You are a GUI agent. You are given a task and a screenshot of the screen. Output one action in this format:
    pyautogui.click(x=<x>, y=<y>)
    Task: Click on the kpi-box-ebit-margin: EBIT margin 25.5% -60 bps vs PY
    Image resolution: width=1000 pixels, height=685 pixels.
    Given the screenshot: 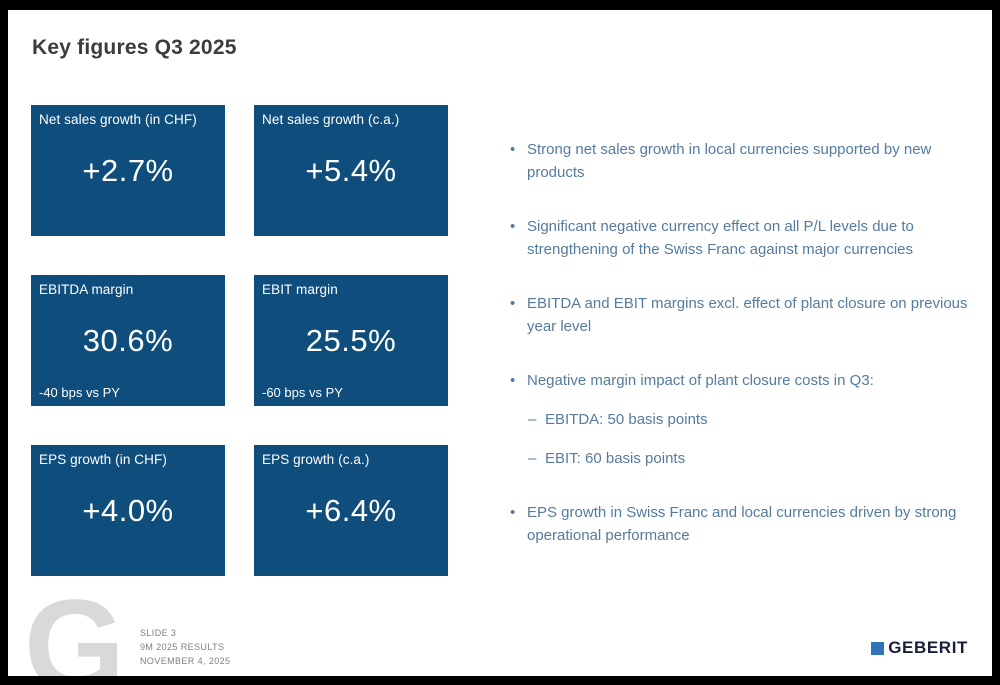 What is the action you would take?
    pyautogui.click(x=351, y=340)
    